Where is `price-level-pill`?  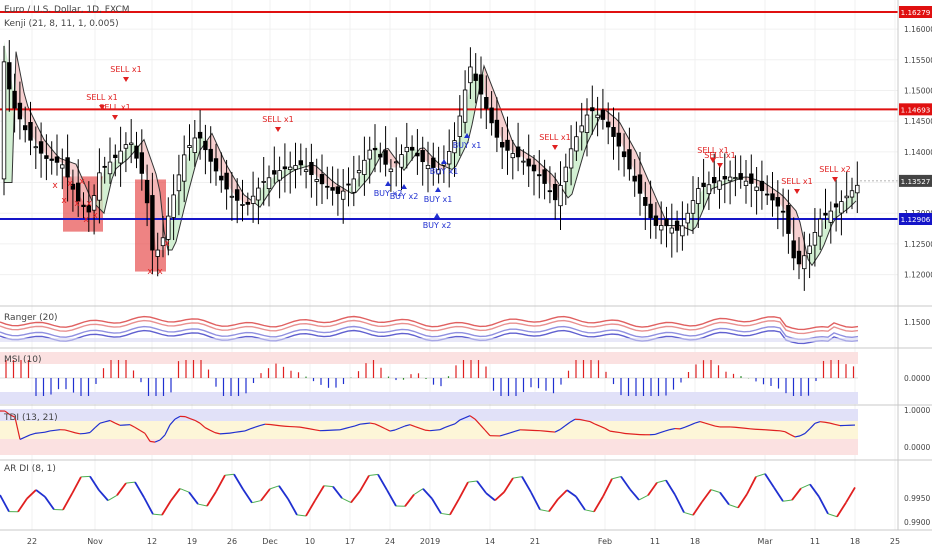
price-level-pill is located at coordinates (915, 219).